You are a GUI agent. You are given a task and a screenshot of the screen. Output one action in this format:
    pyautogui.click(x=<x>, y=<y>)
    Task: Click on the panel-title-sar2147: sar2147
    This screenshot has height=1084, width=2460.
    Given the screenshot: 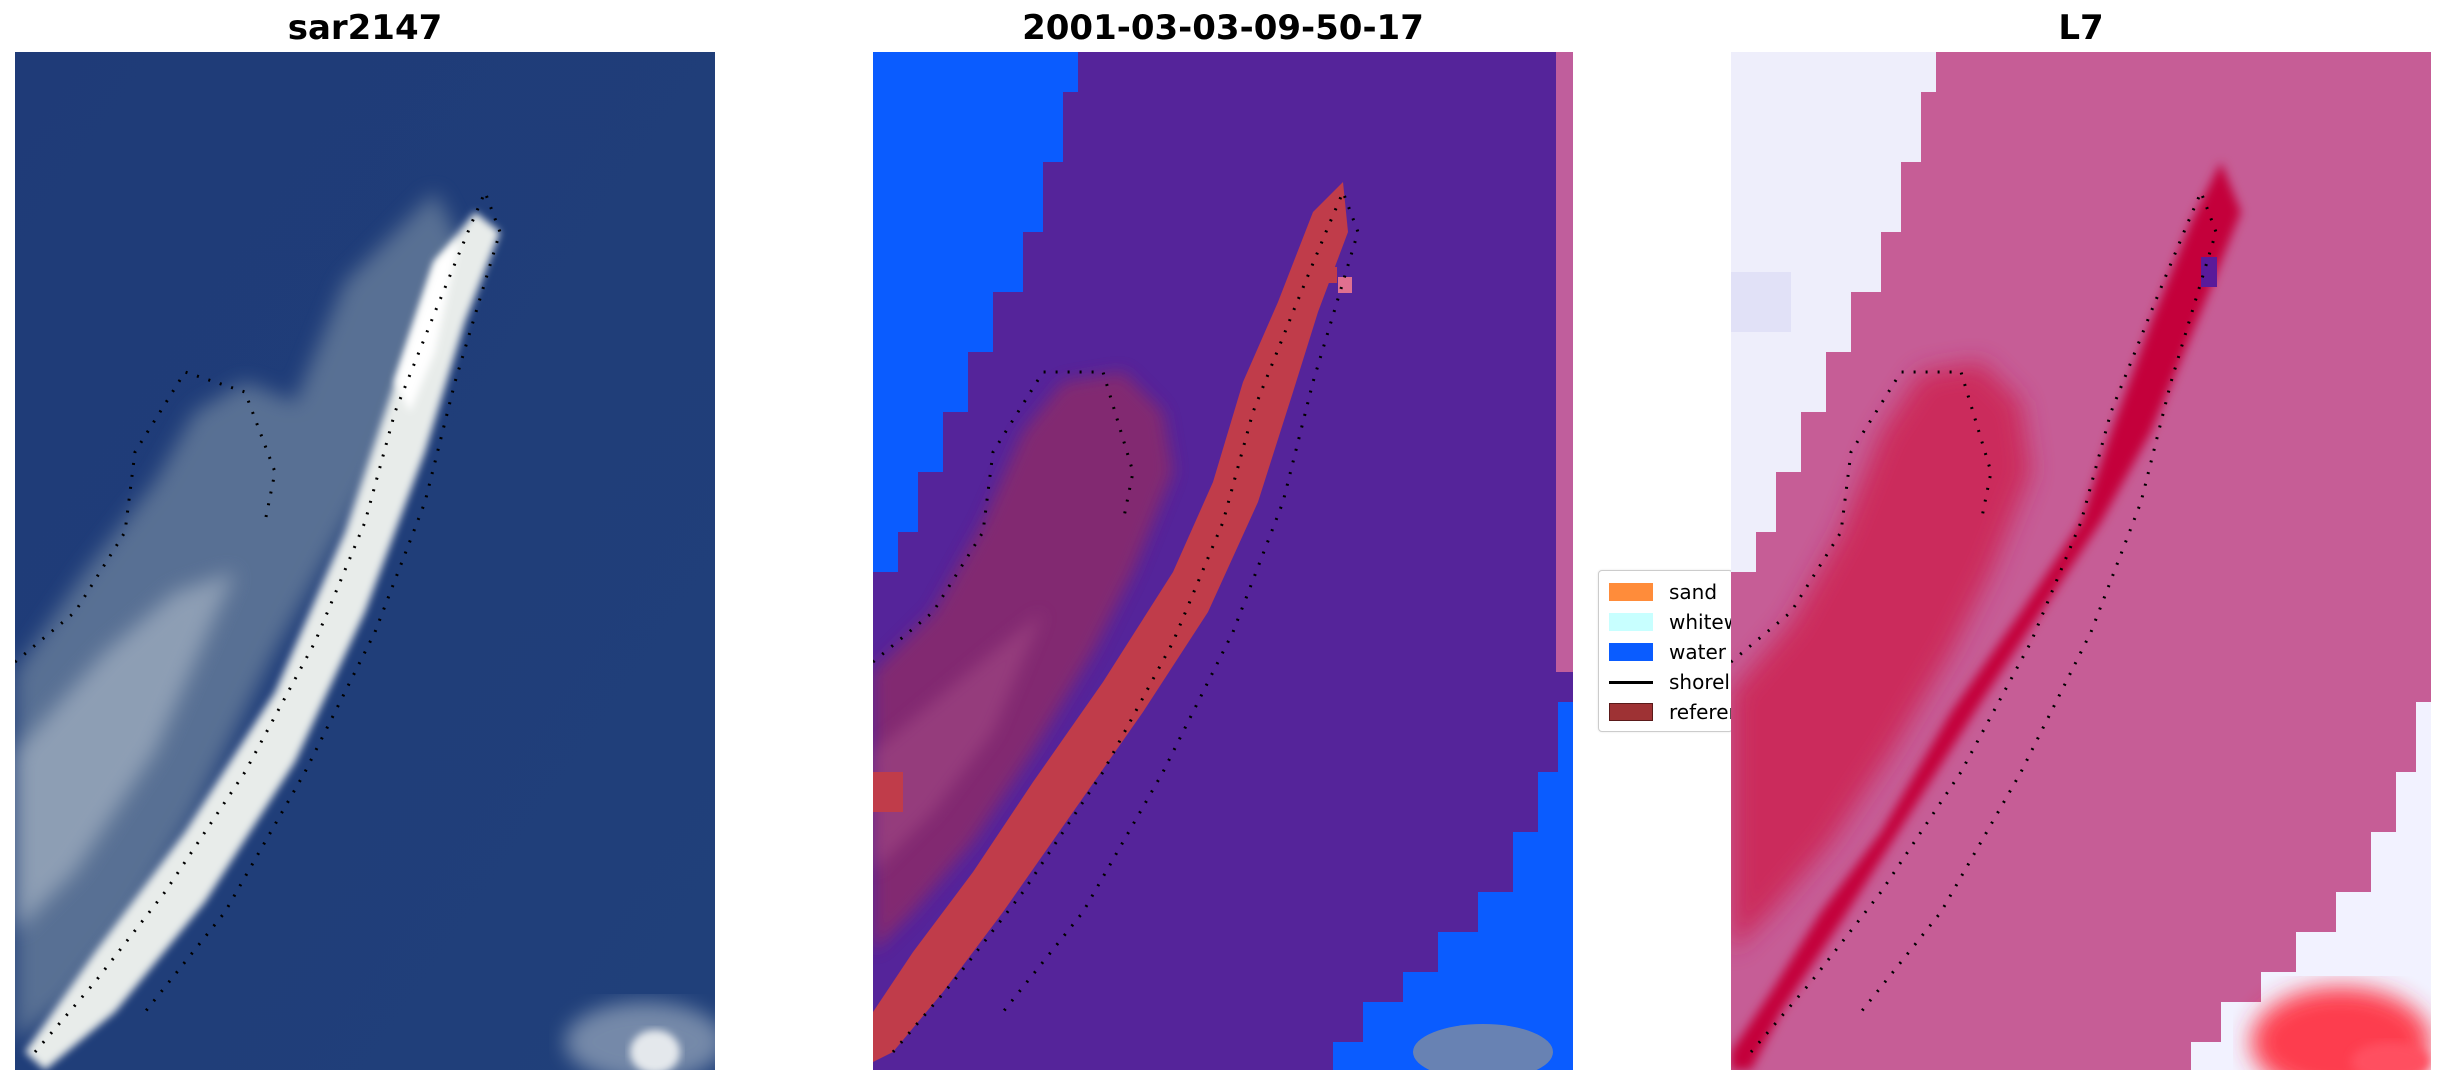 What is the action you would take?
    pyautogui.click(x=365, y=28)
    